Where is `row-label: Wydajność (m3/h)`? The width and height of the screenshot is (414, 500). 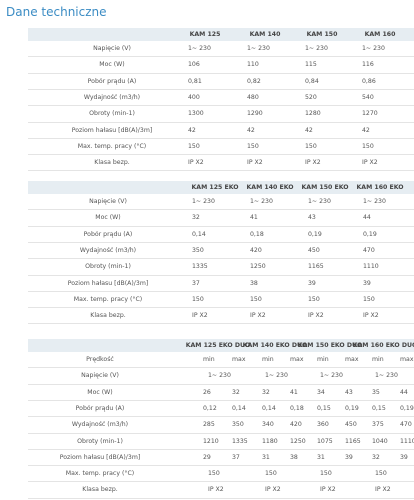
row-label: Wydajność (m3/h) is located at coordinates (112, 97).